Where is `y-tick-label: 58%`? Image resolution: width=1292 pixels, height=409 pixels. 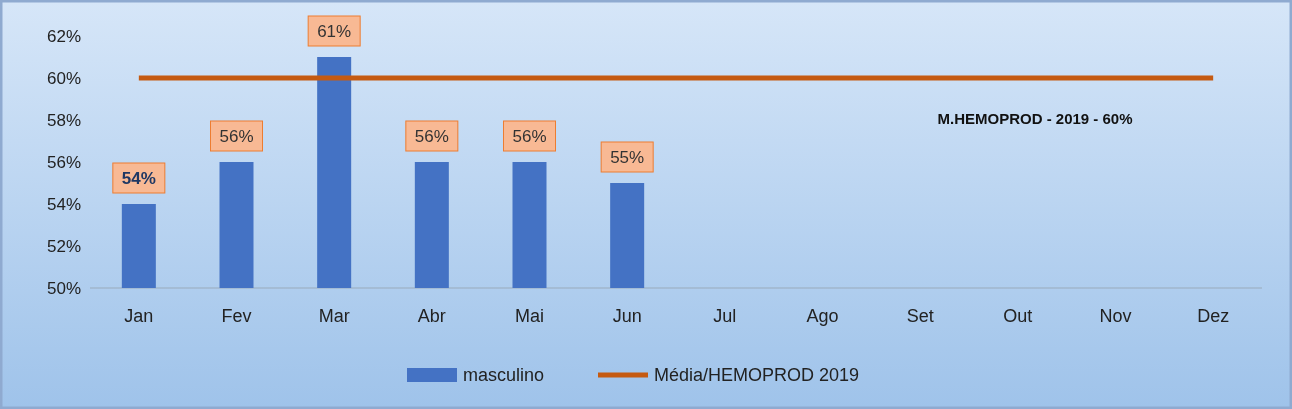 y-tick-label: 58% is located at coordinates (64, 120).